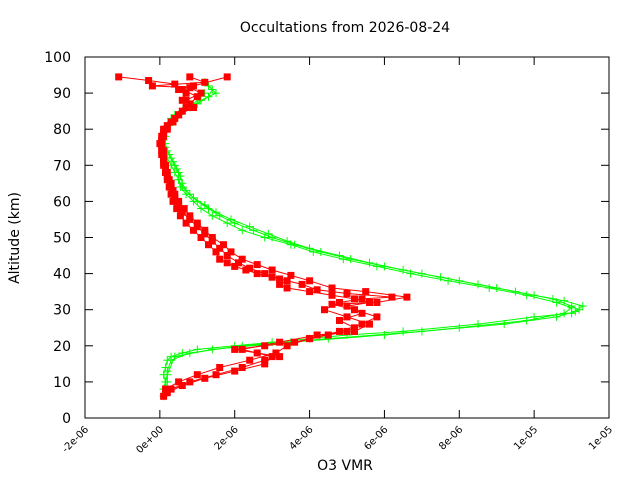  I want to click on y-tick-label: 10, so click(62, 383).